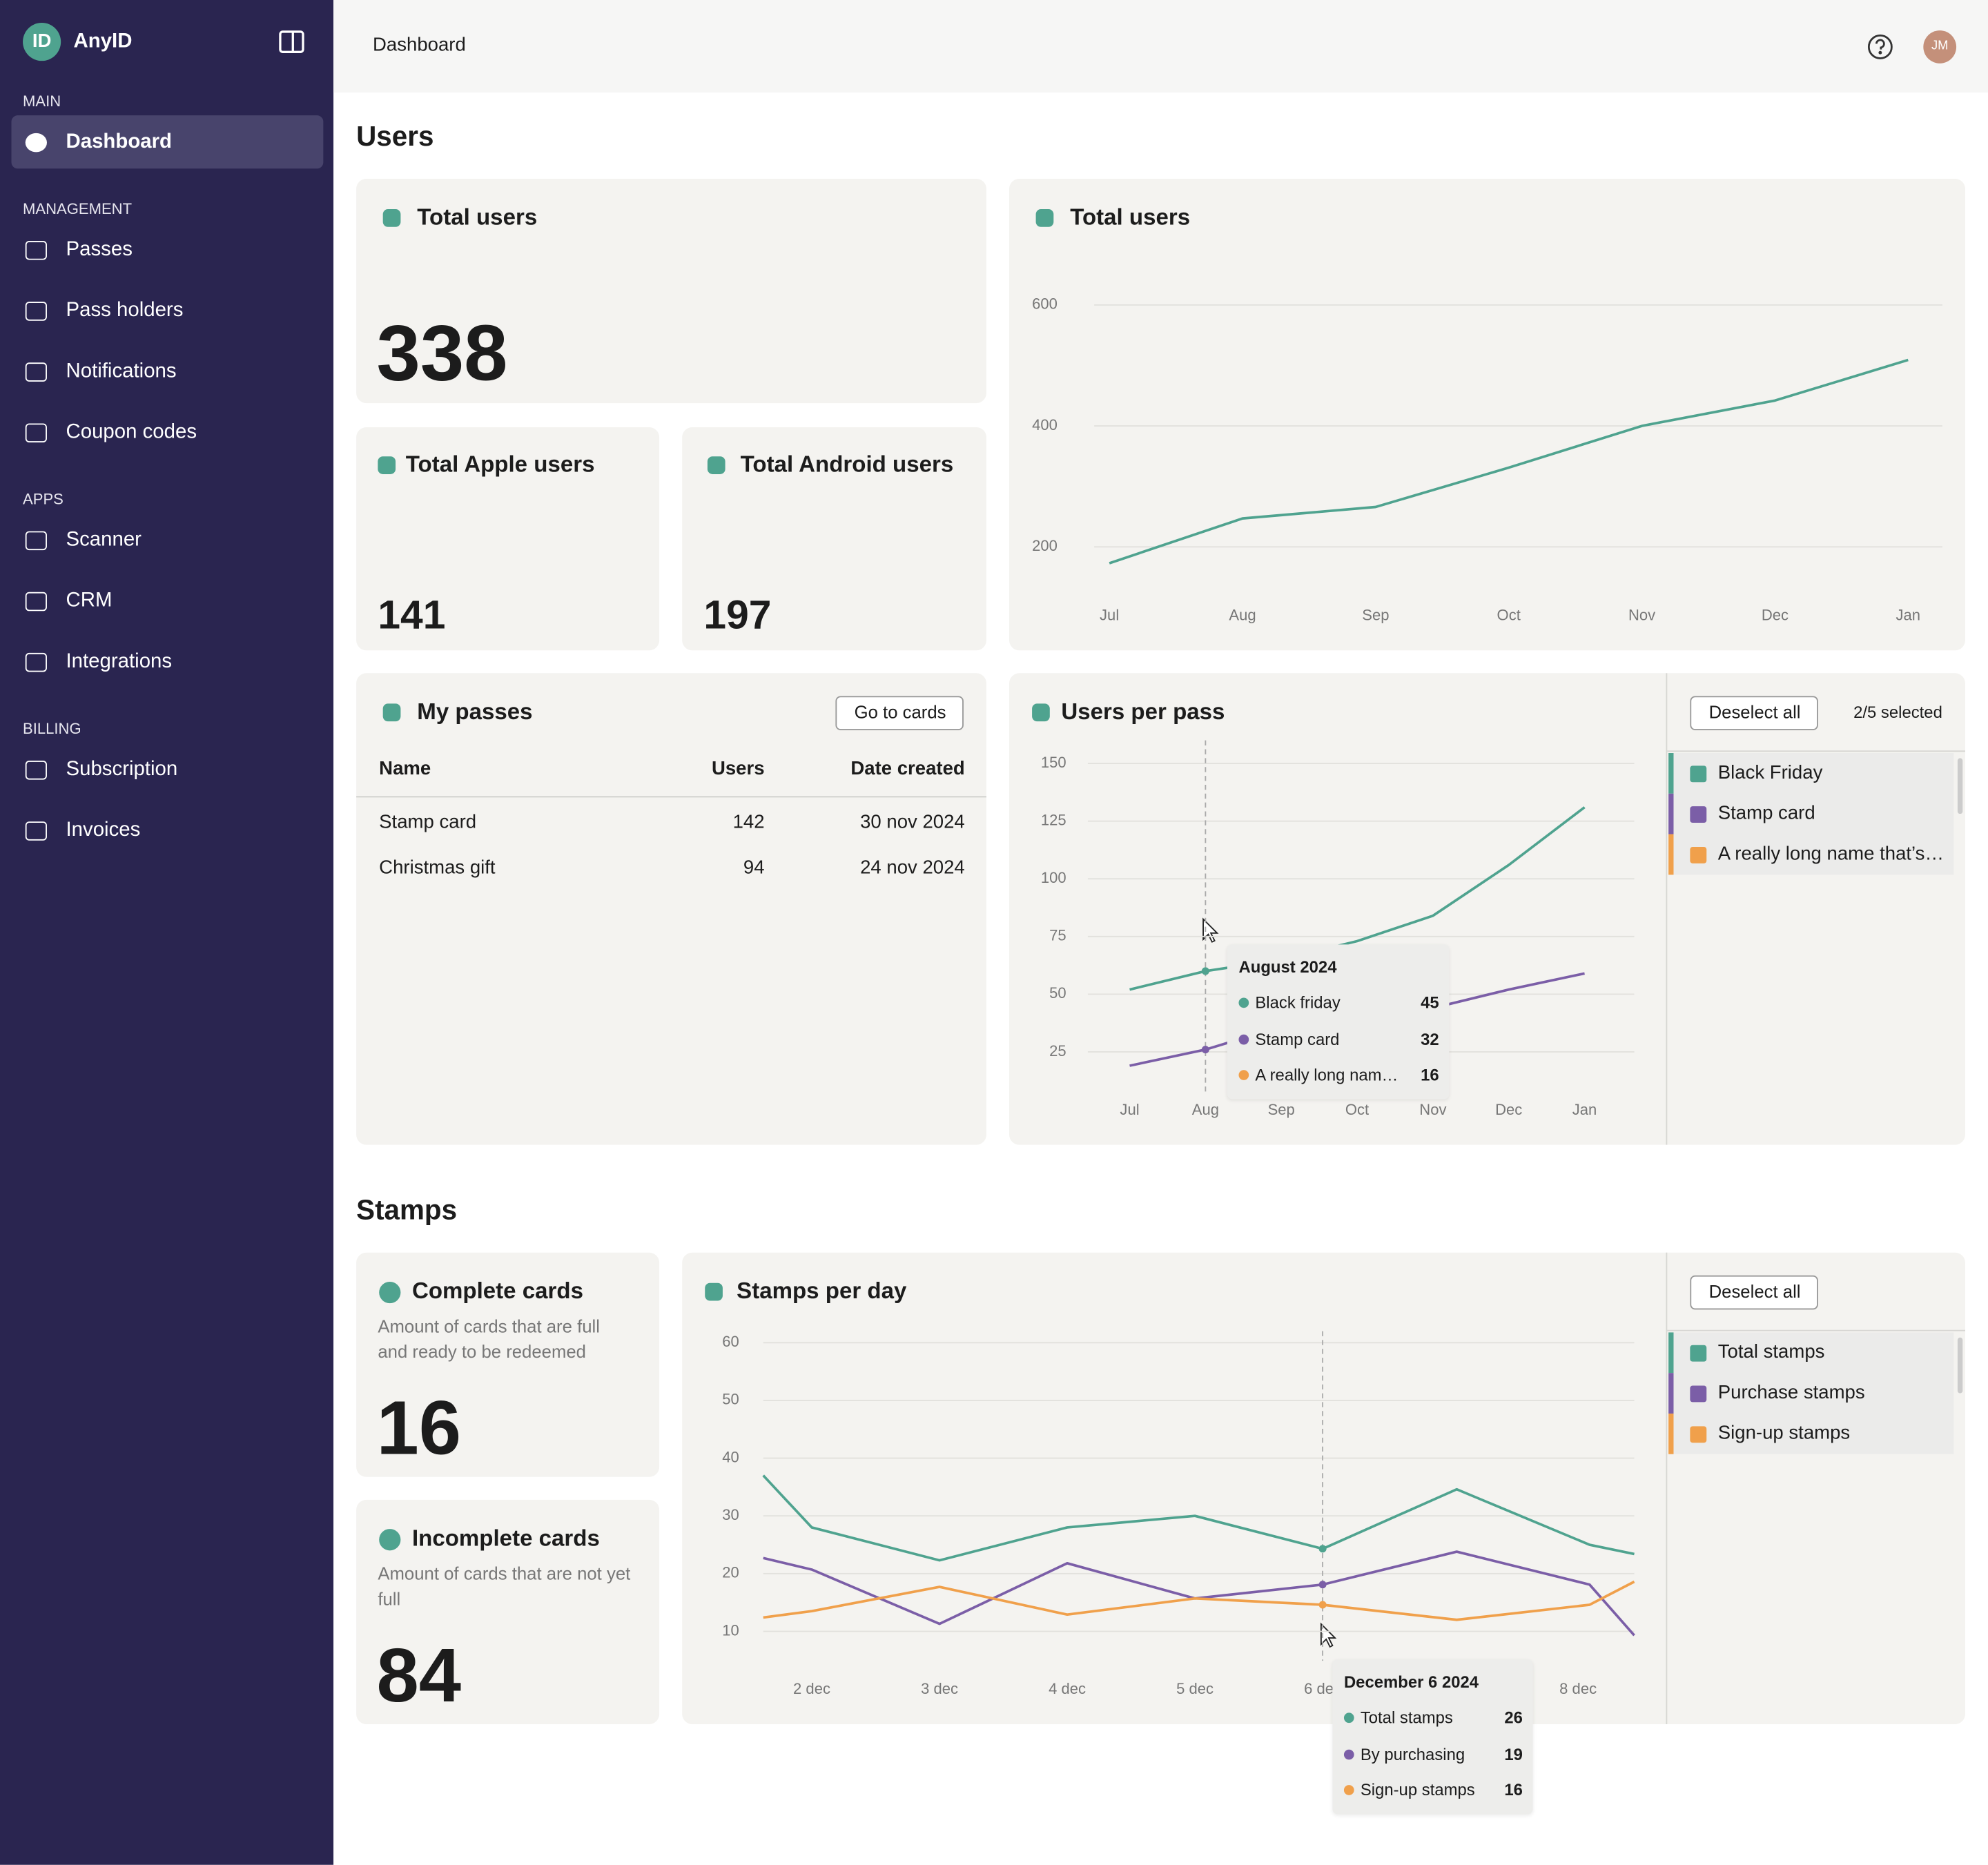 The height and width of the screenshot is (1865, 1988). What do you see at coordinates (1406, 1718) in the screenshot?
I see `tooltip-label: Total stamps` at bounding box center [1406, 1718].